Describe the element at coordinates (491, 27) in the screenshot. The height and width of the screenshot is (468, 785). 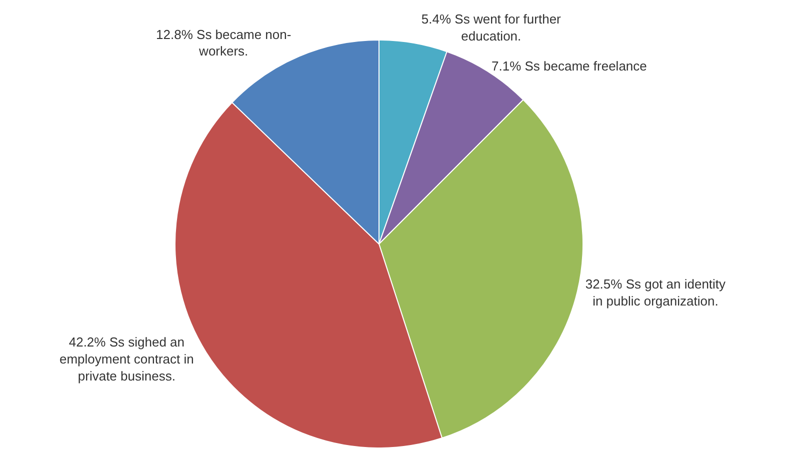
I see `slice-label: 5.4% Ss went for further education.` at that location.